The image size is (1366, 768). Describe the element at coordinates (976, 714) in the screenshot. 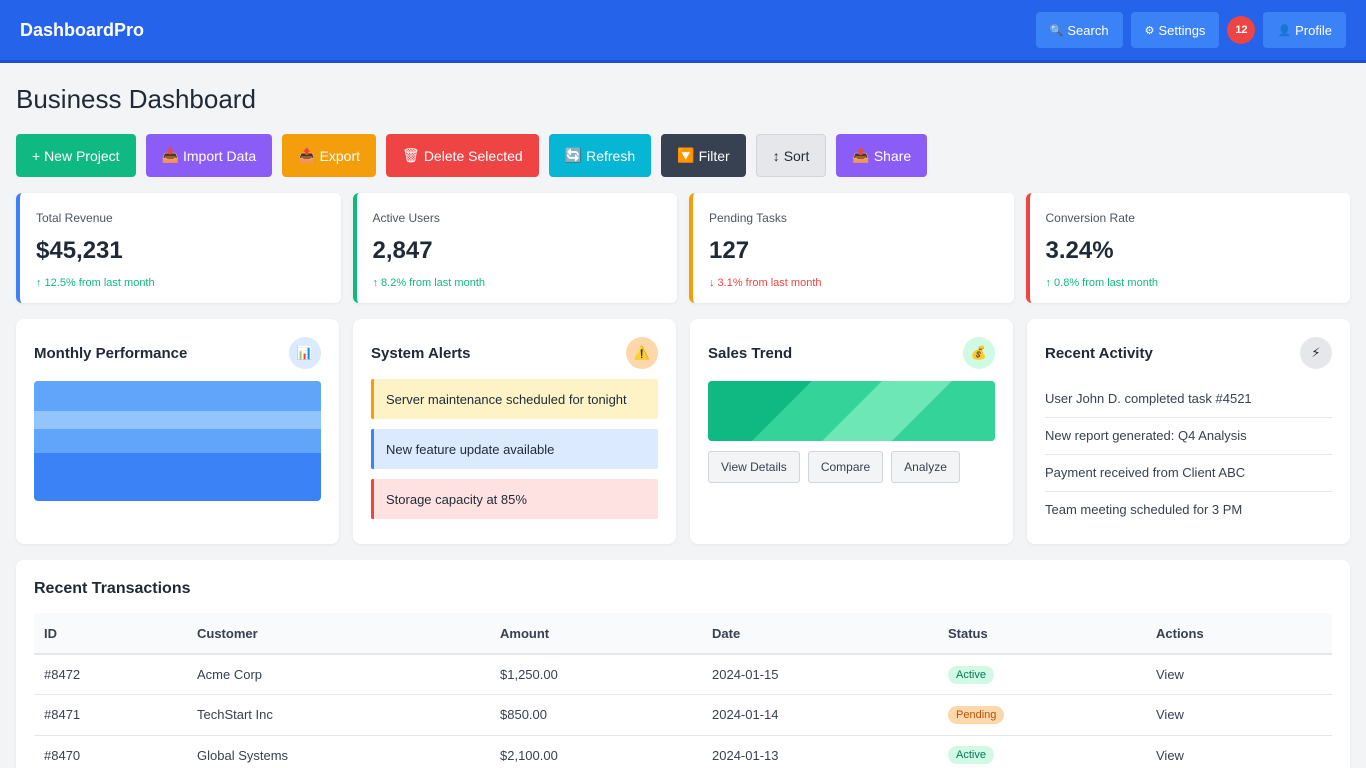

I see `status-badge: Pending` at that location.